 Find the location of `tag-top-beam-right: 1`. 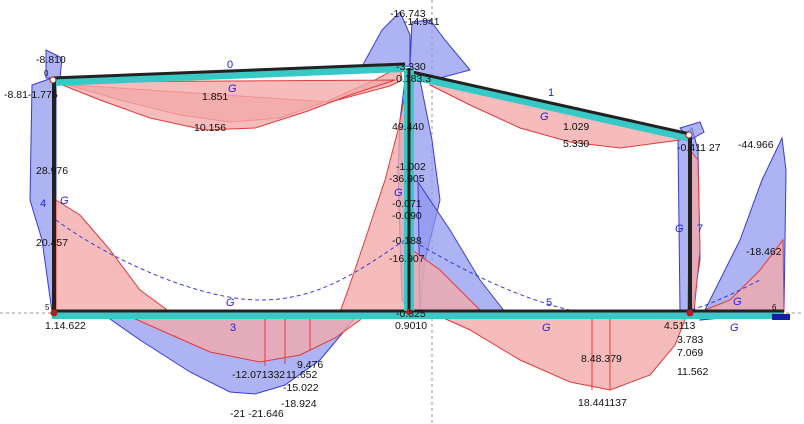

tag-top-beam-right: 1 is located at coordinates (551, 93).